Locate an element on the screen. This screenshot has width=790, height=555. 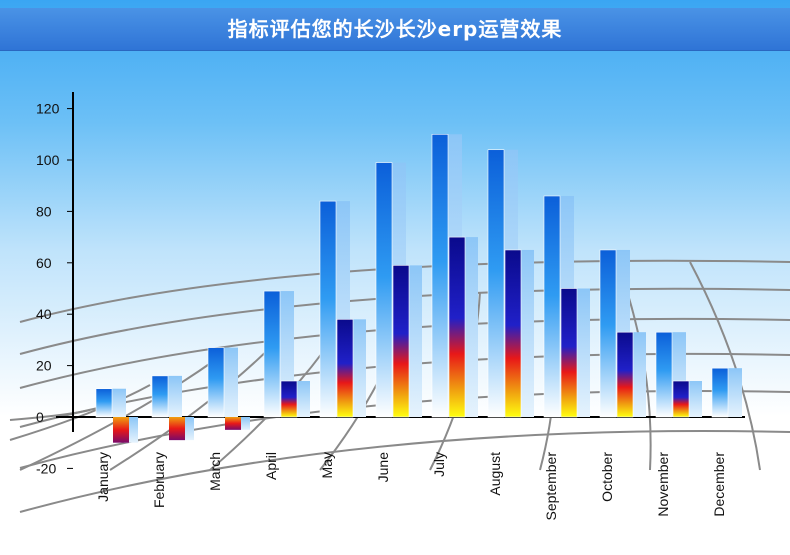
x-category-label: January is located at coordinates (103, 477).